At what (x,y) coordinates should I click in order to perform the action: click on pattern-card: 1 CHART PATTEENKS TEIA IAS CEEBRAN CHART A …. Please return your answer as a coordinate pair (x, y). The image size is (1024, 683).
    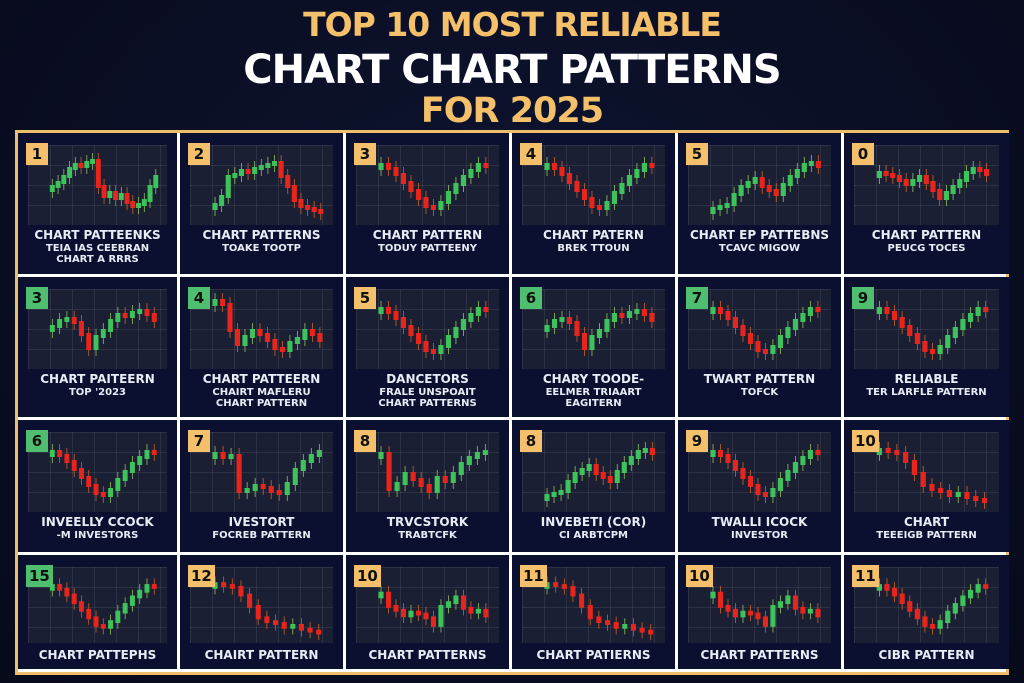
    Looking at the image, I should click on (97, 203).